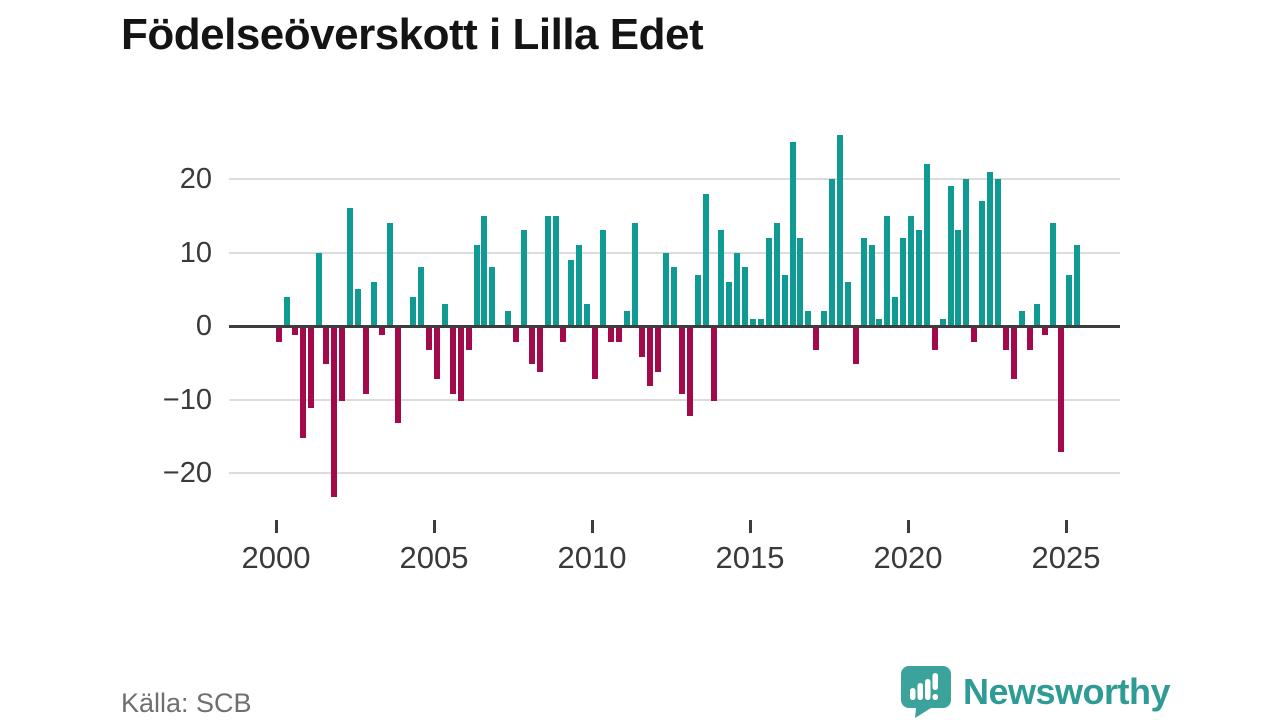 This screenshot has height=720, width=1280. I want to click on x-tick-label: 2000, so click(276, 557).